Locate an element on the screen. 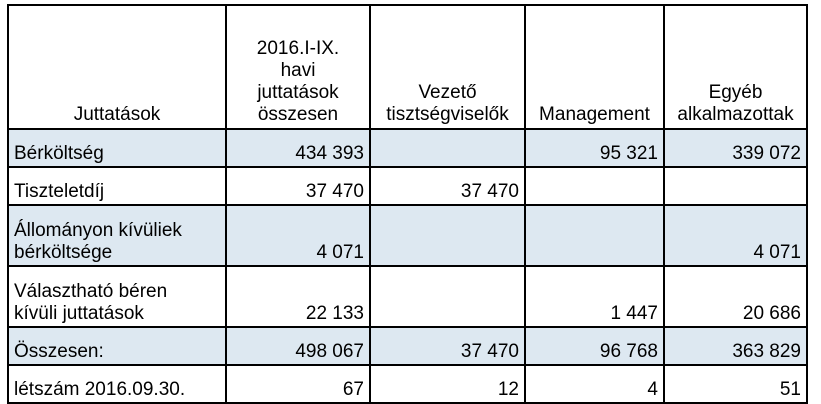 This screenshot has height=404, width=821. header-total: 2016.I-IX. havi juttatások összesen is located at coordinates (298, 67).